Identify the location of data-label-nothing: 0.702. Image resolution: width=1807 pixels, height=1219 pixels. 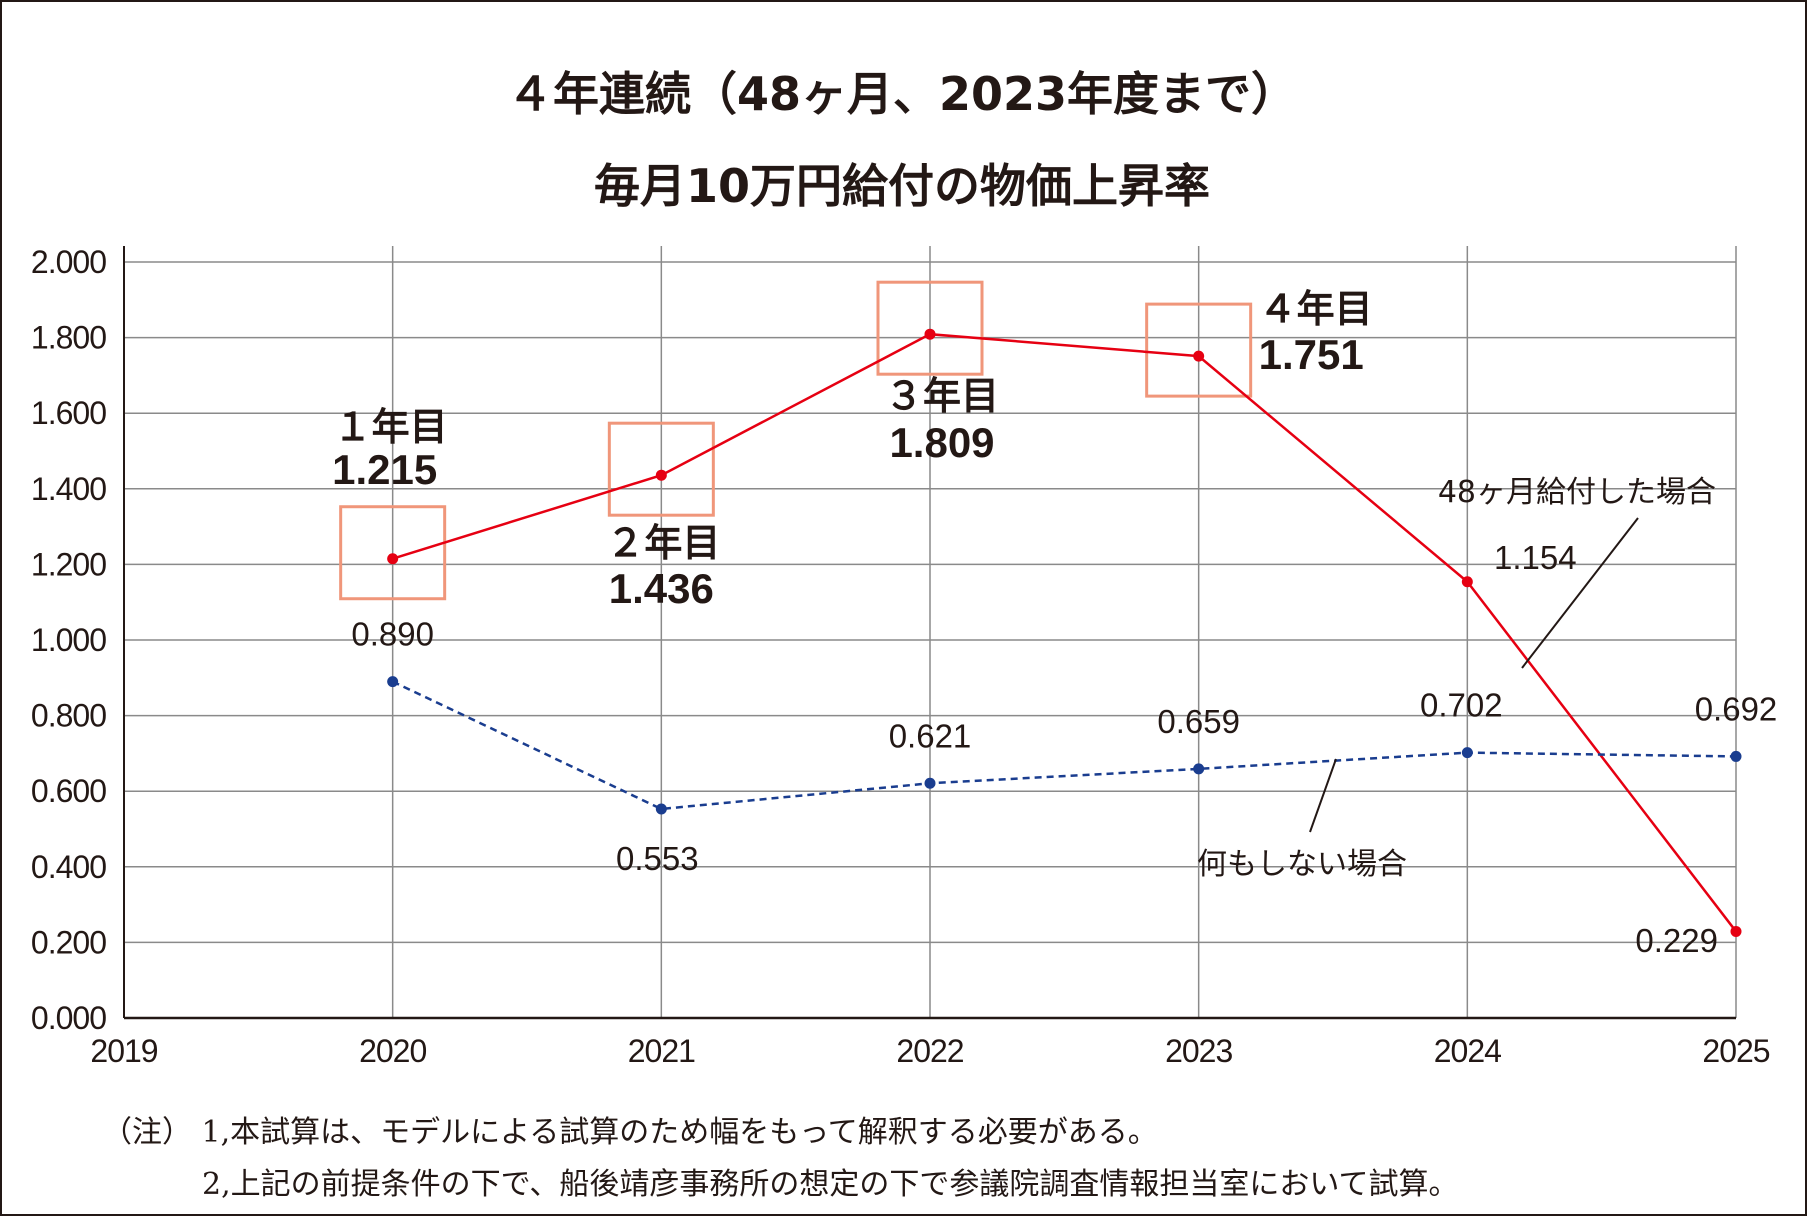
(1461, 705).